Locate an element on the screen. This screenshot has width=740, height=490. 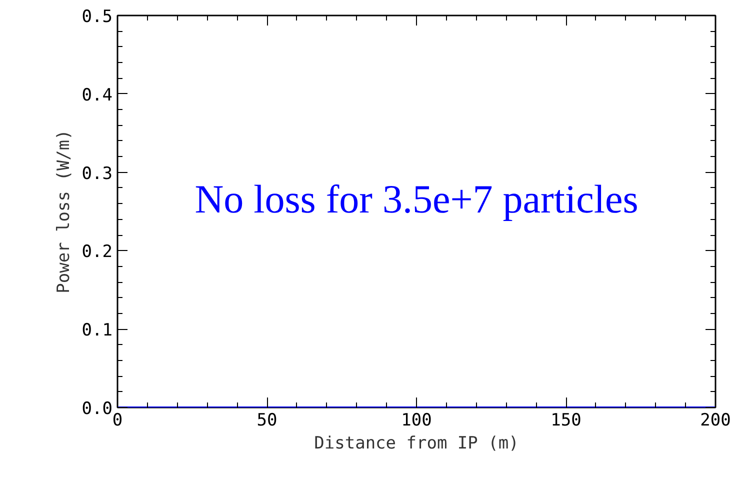
y-axis-title: Power loss (W/m) is located at coordinates (64, 212).